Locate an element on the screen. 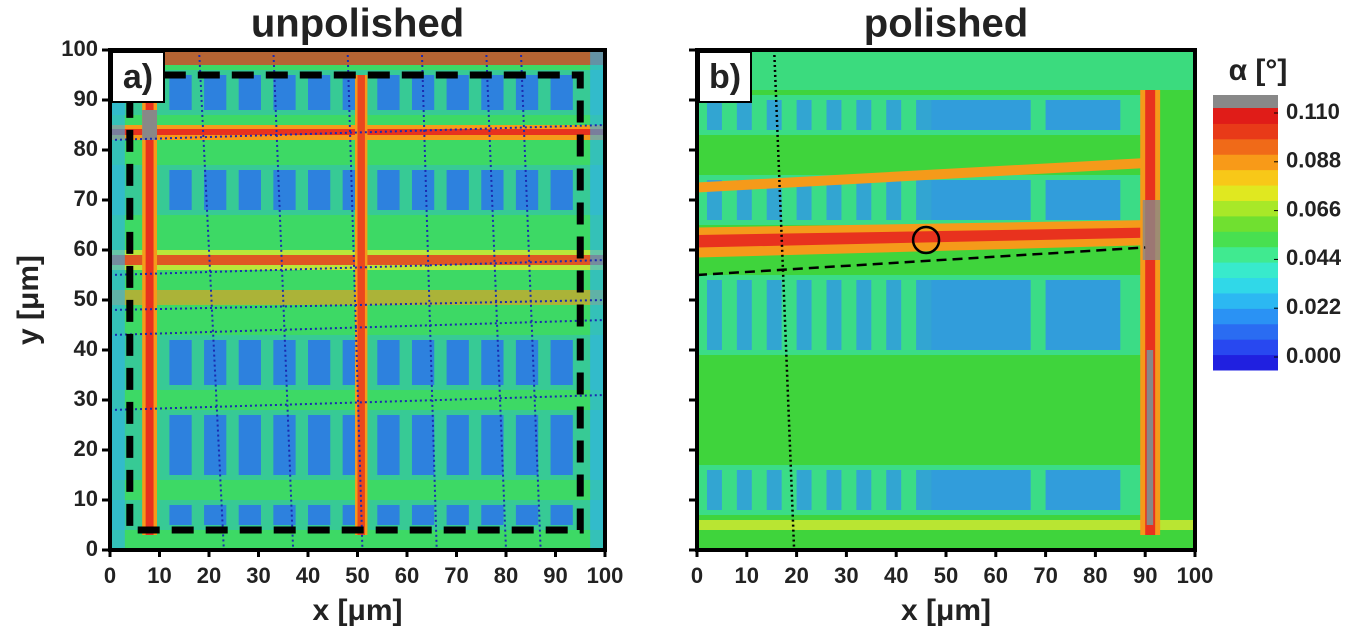 The height and width of the screenshot is (643, 1365). colorbar-tick-label: 0.022 is located at coordinates (1313, 306).